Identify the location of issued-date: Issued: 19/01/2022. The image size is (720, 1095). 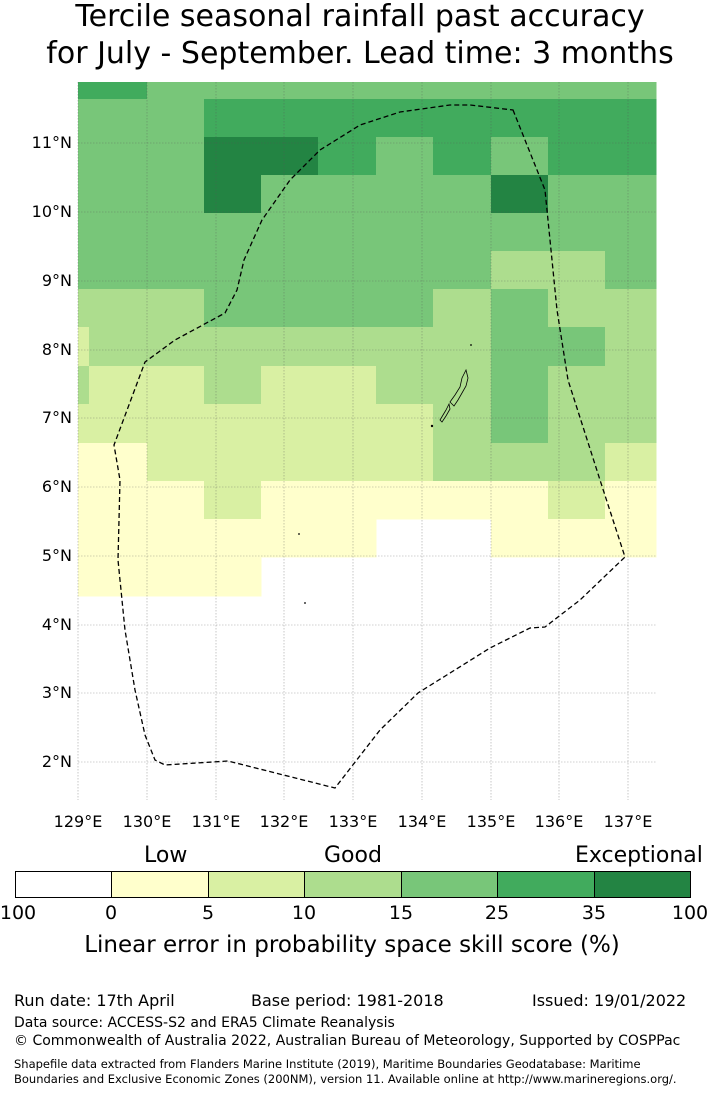
(609, 1000).